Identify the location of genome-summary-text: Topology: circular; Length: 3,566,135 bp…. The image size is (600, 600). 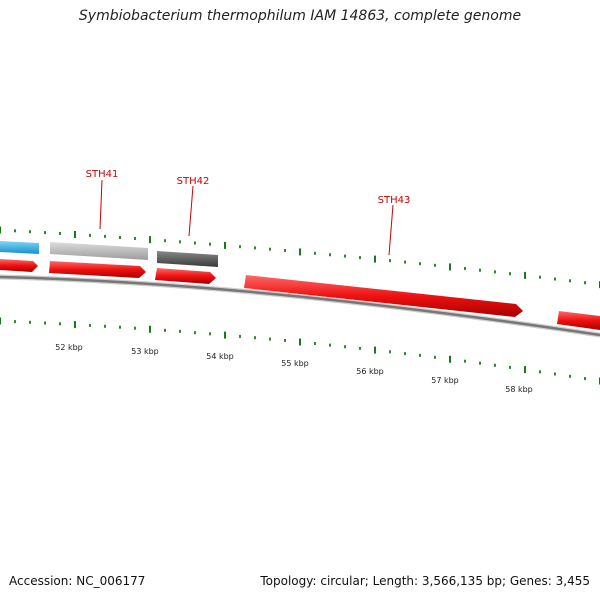
(425, 581).